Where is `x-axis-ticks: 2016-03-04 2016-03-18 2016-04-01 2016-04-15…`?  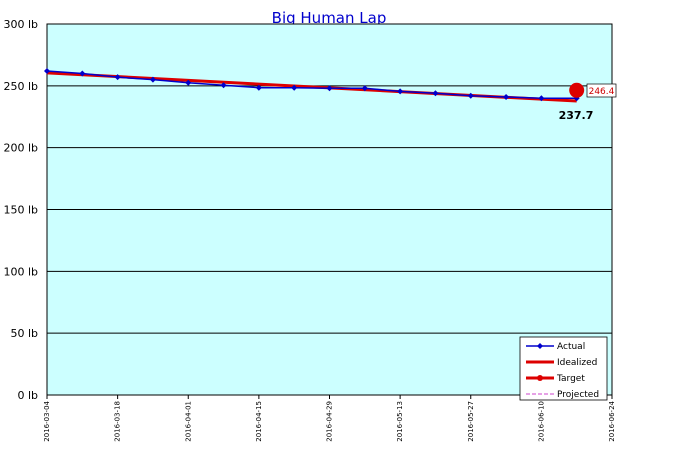 x-axis-ticks: 2016-03-04 2016-03-18 2016-04-01 2016-04-15… is located at coordinates (329, 418).